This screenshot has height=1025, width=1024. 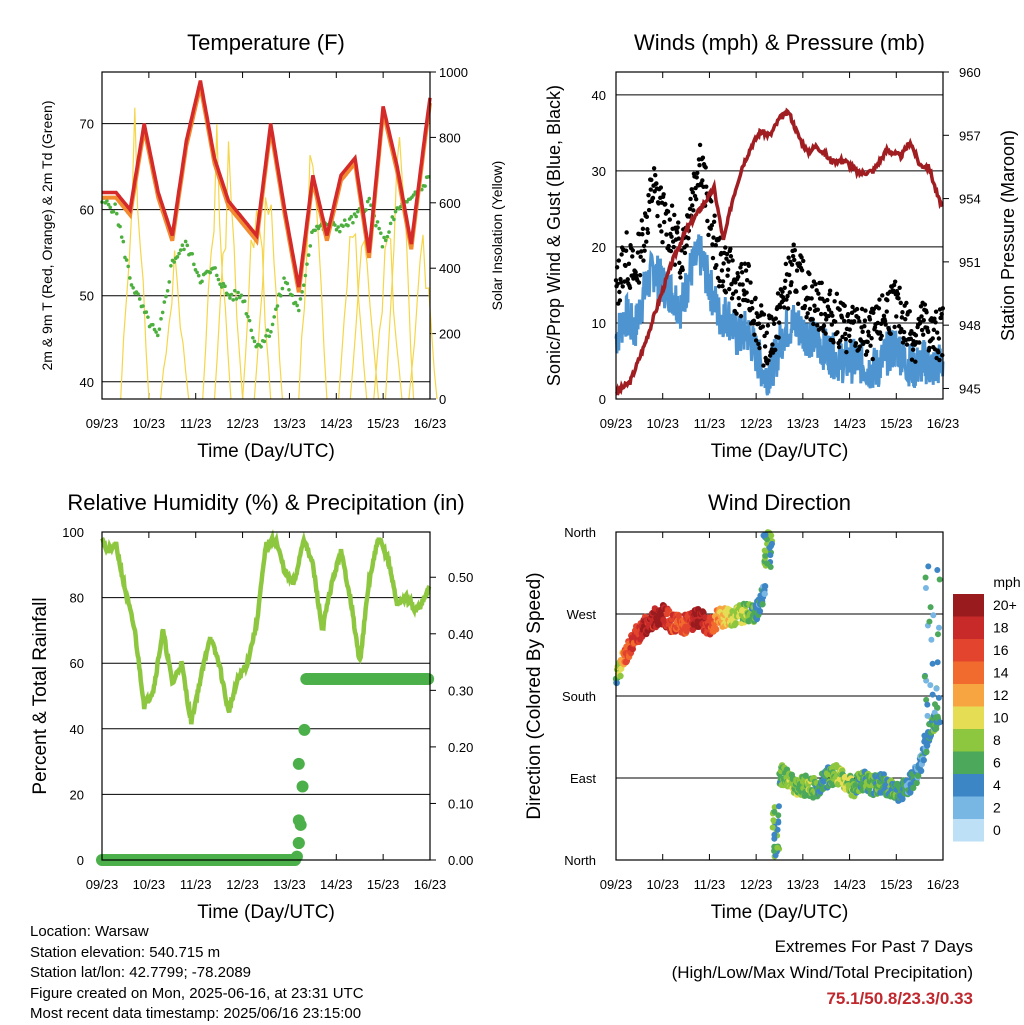 What do you see at coordinates (460, 690) in the screenshot?
I see `y-right-tick-label: 0.30` at bounding box center [460, 690].